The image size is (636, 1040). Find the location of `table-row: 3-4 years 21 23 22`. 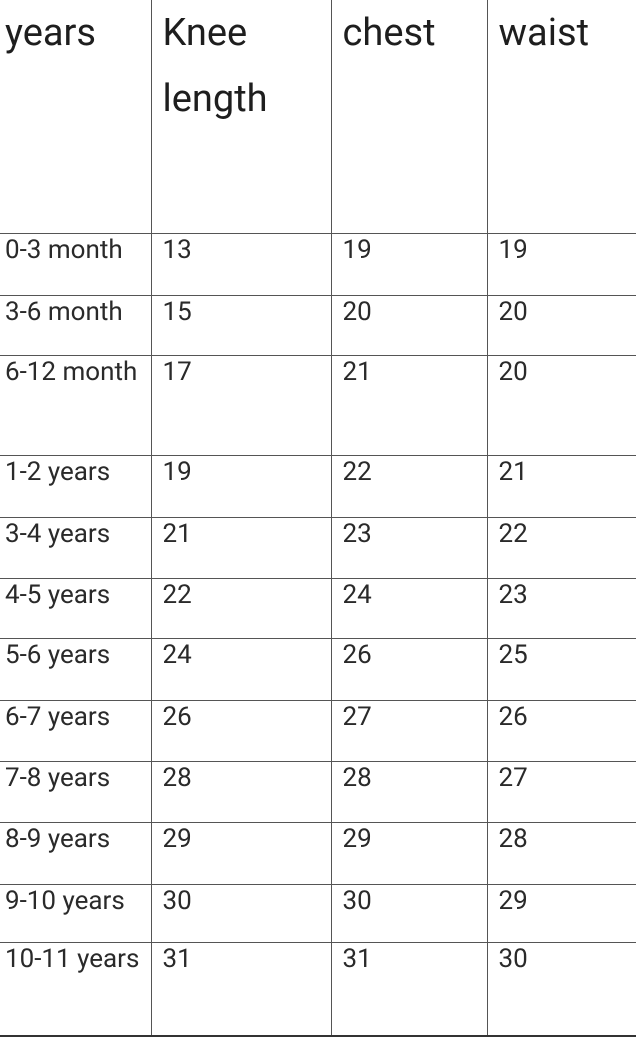

table-row: 3-4 years 21 23 22 is located at coordinates (318, 547).